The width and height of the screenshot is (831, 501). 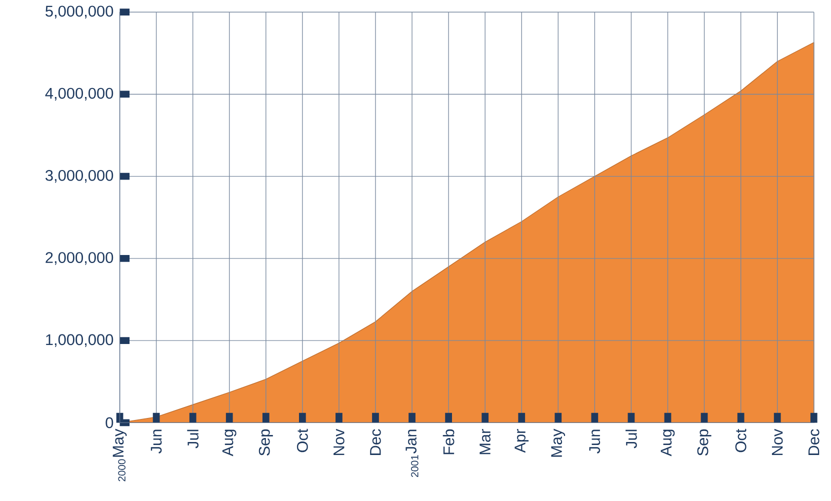 What do you see at coordinates (558, 442) in the screenshot?
I see `x-tick-label: May` at bounding box center [558, 442].